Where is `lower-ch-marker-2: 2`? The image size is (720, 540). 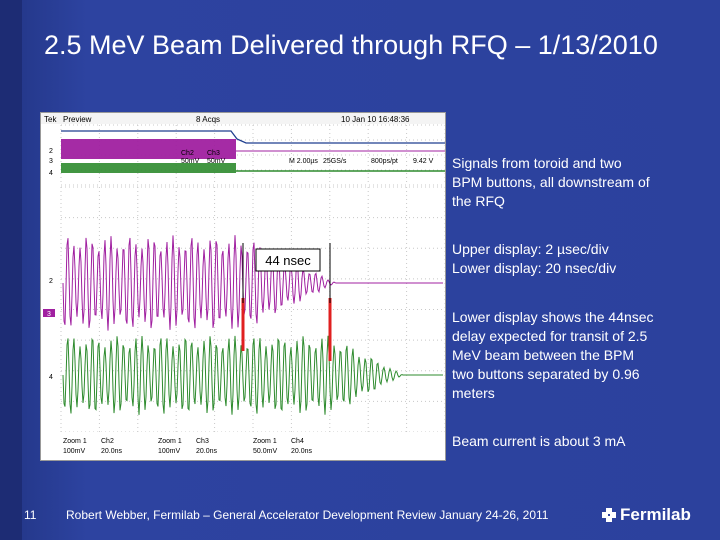 lower-ch-marker-2: 2 is located at coordinates (51, 281).